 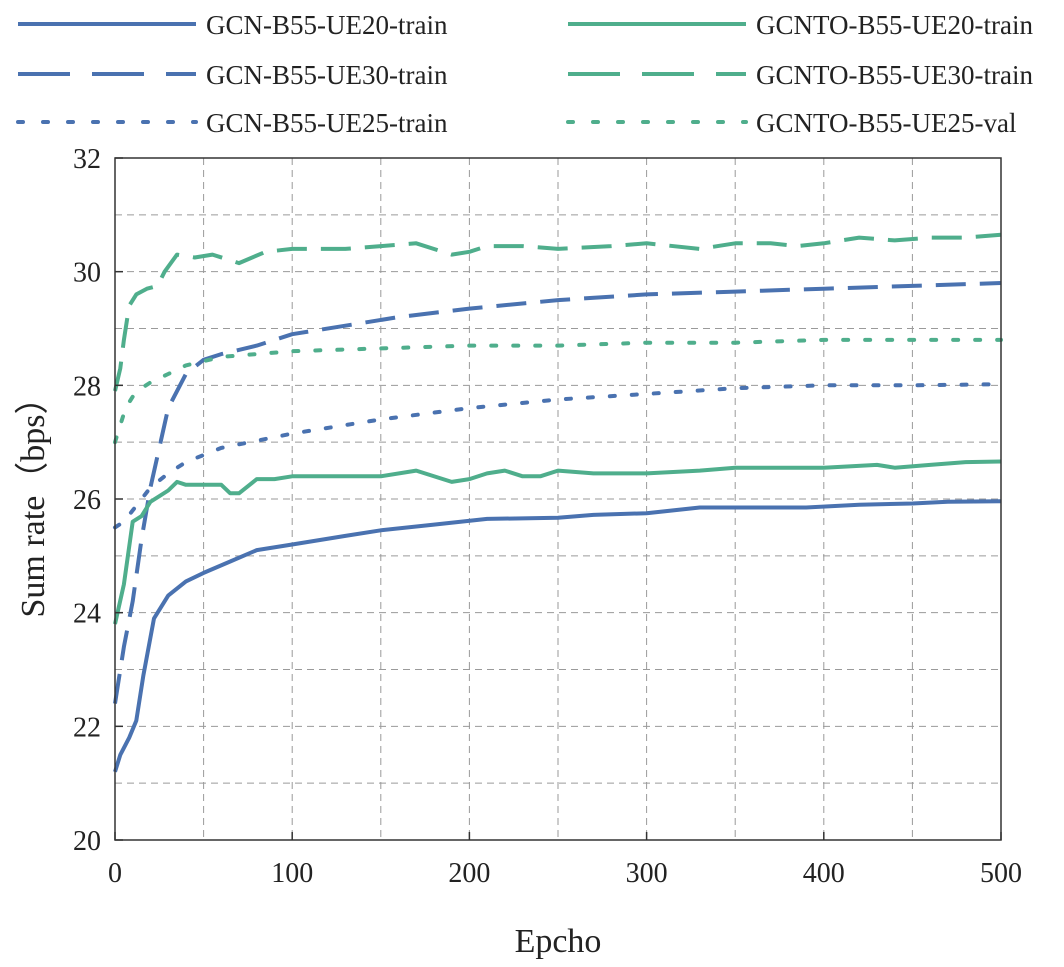 What do you see at coordinates (894, 25) in the screenshot?
I see `legend-label: GCNTO-B55-UE20-train` at bounding box center [894, 25].